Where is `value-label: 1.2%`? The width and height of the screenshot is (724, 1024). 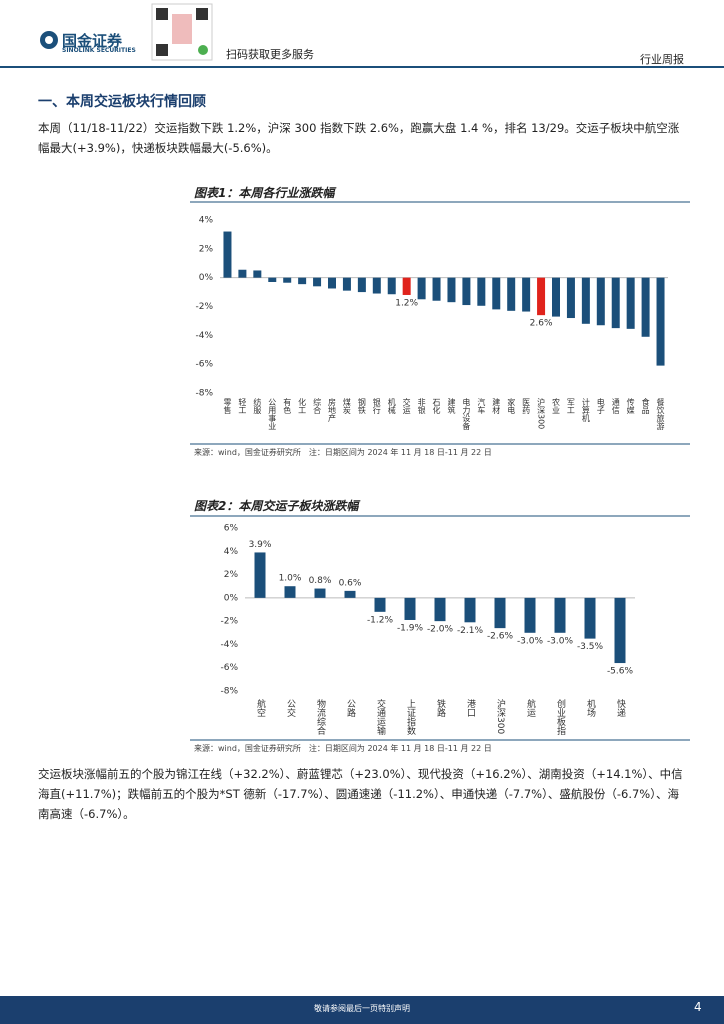 value-label: 1.2% is located at coordinates (406, 303).